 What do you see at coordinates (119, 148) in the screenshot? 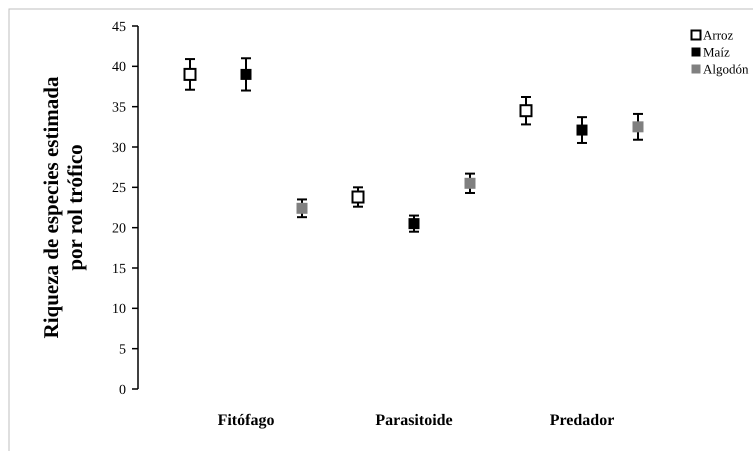
I see `y-tick-label: 30` at bounding box center [119, 148].